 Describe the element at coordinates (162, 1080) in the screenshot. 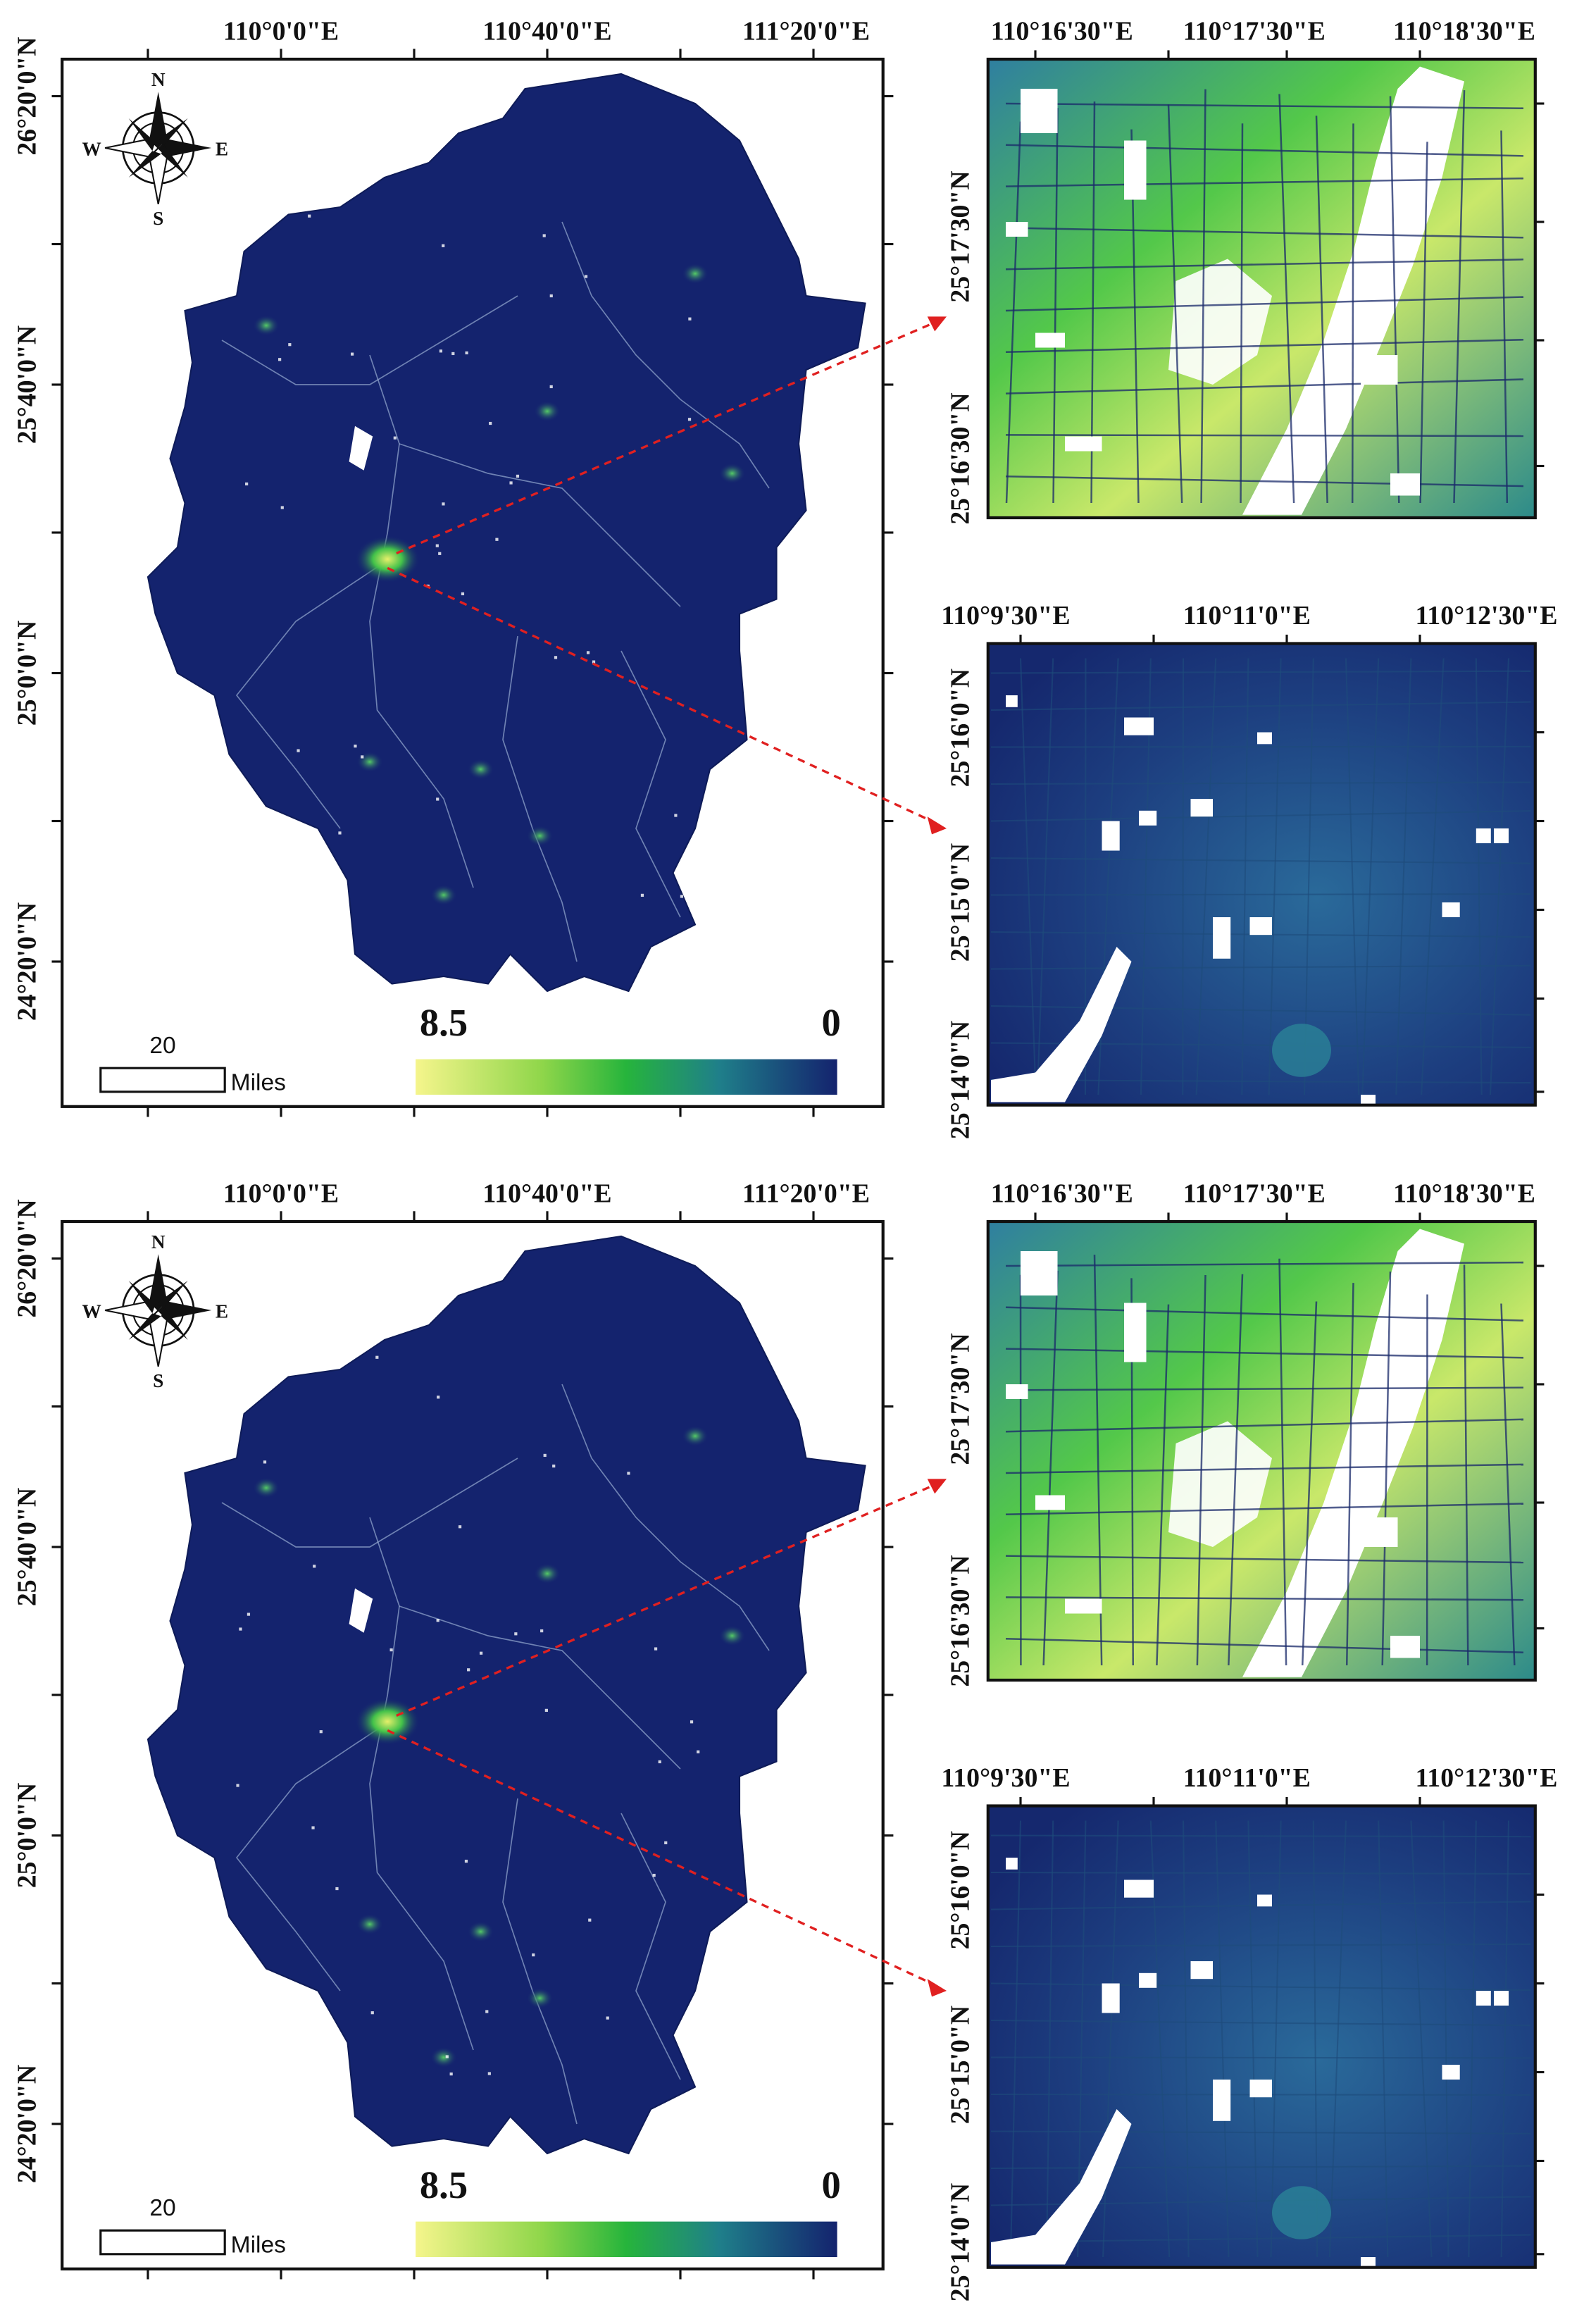

I see `scalebar-box` at that location.